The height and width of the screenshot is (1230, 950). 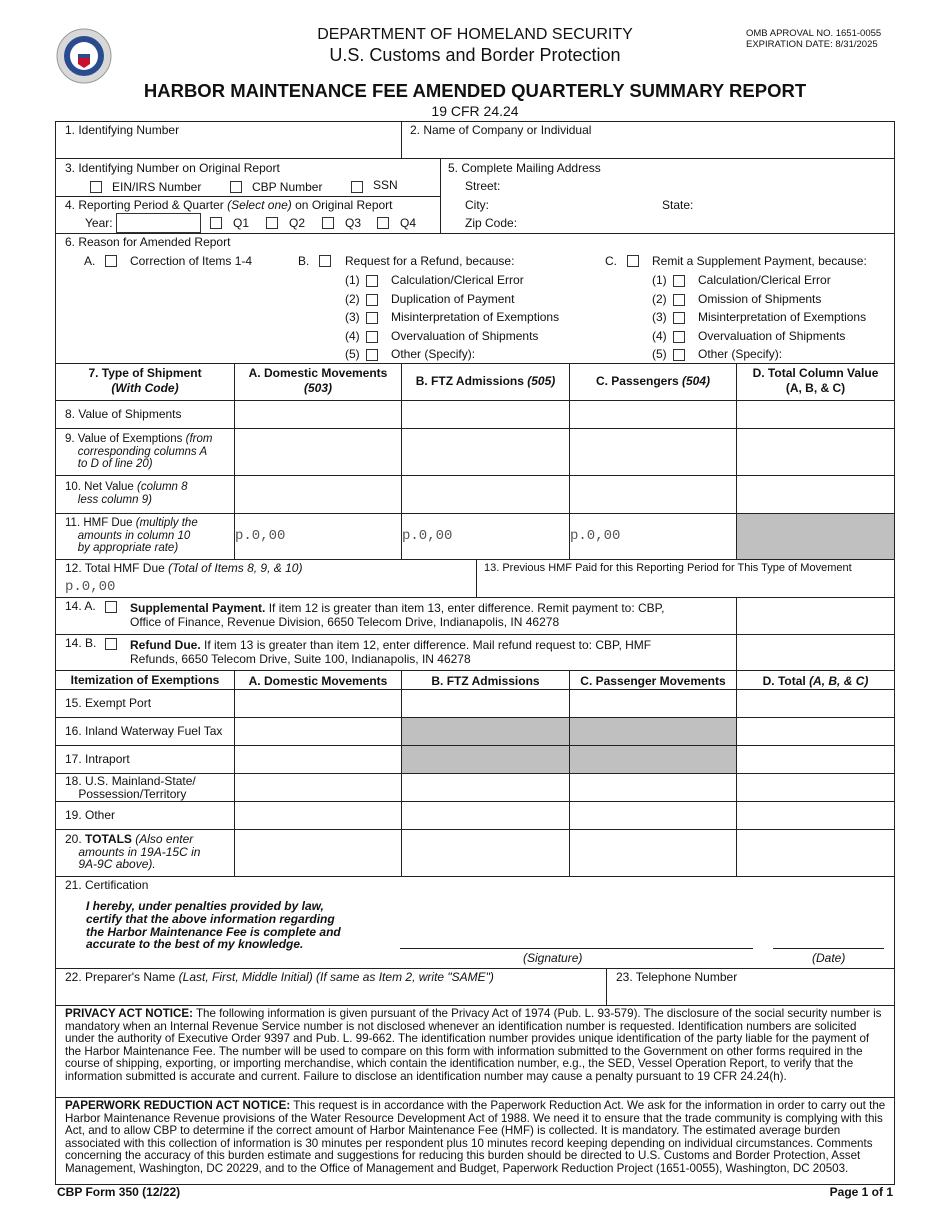 I want to click on agency-name: U.S. Customs and Border Protection, so click(x=475, y=55).